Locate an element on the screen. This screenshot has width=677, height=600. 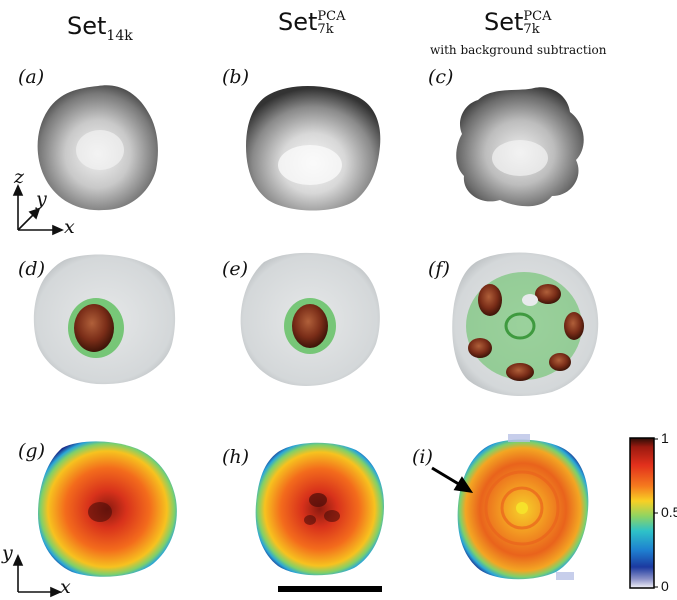
axes-3d-triad is located at coordinates (38, 210).